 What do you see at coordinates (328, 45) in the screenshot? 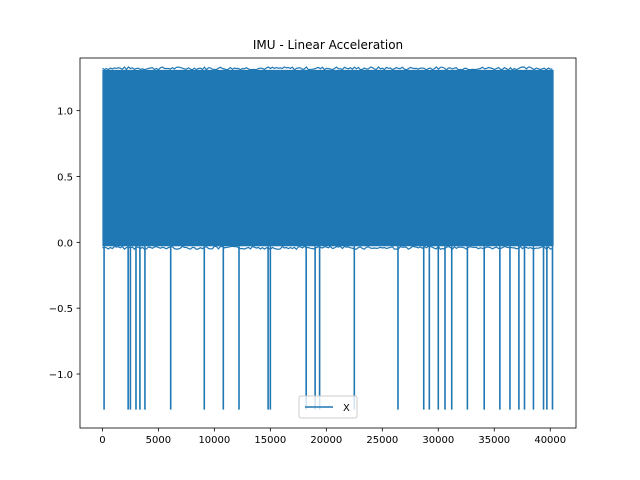
I see `chart-title: IMU - Linear Acceleration` at bounding box center [328, 45].